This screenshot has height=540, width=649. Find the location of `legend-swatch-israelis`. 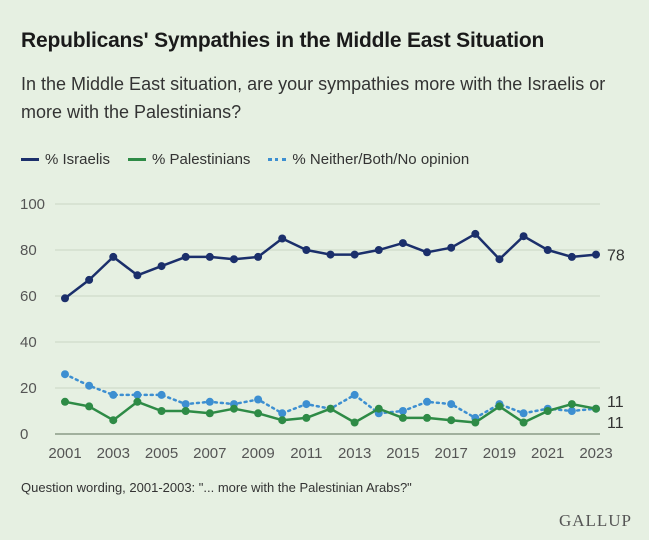

legend-swatch-israelis is located at coordinates (30, 159).